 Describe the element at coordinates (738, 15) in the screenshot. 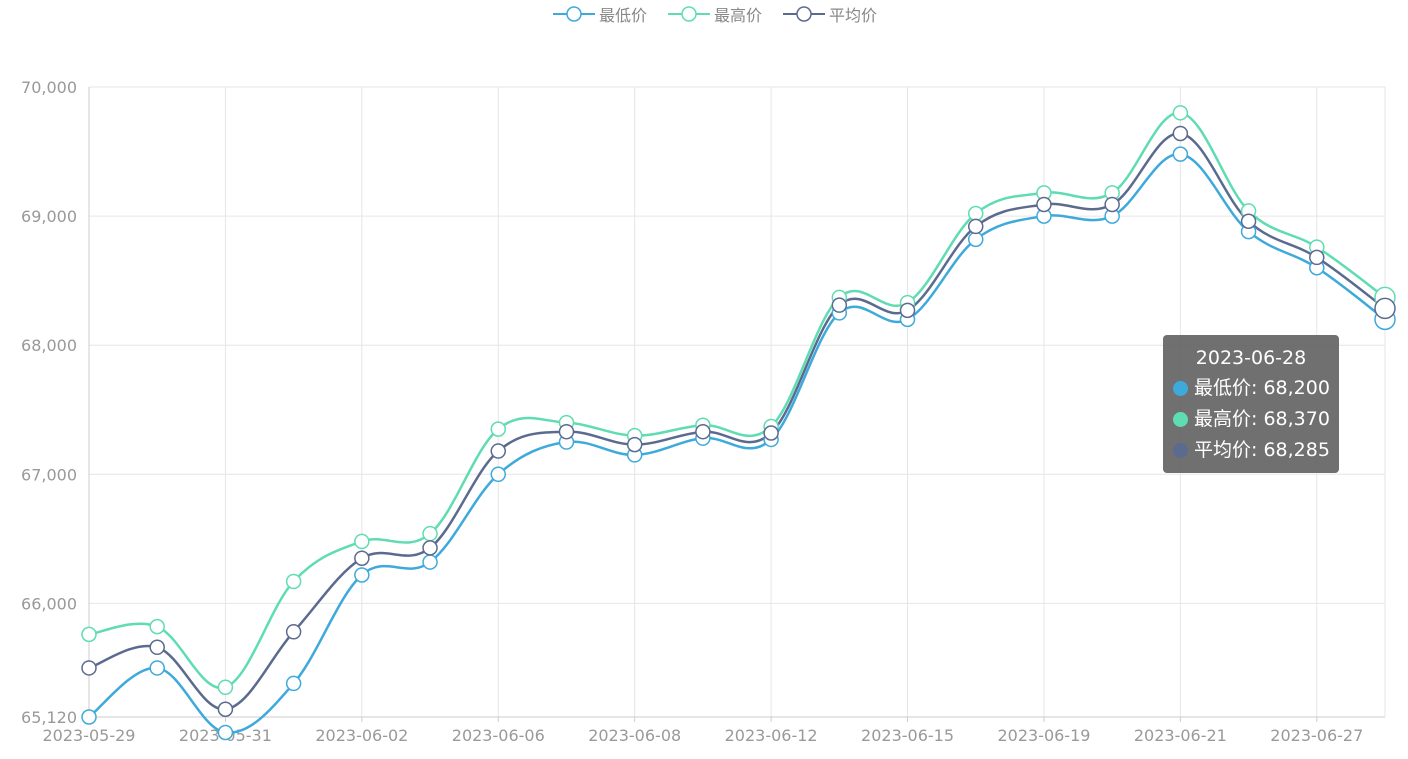

I see `legend-label-high: 最高价` at that location.